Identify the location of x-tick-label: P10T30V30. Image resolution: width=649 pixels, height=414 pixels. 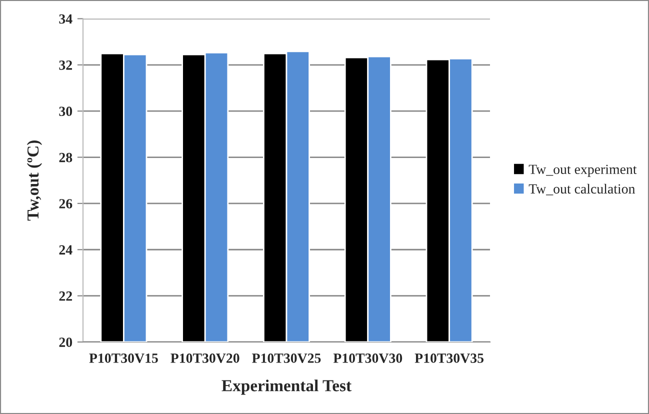
(367, 358).